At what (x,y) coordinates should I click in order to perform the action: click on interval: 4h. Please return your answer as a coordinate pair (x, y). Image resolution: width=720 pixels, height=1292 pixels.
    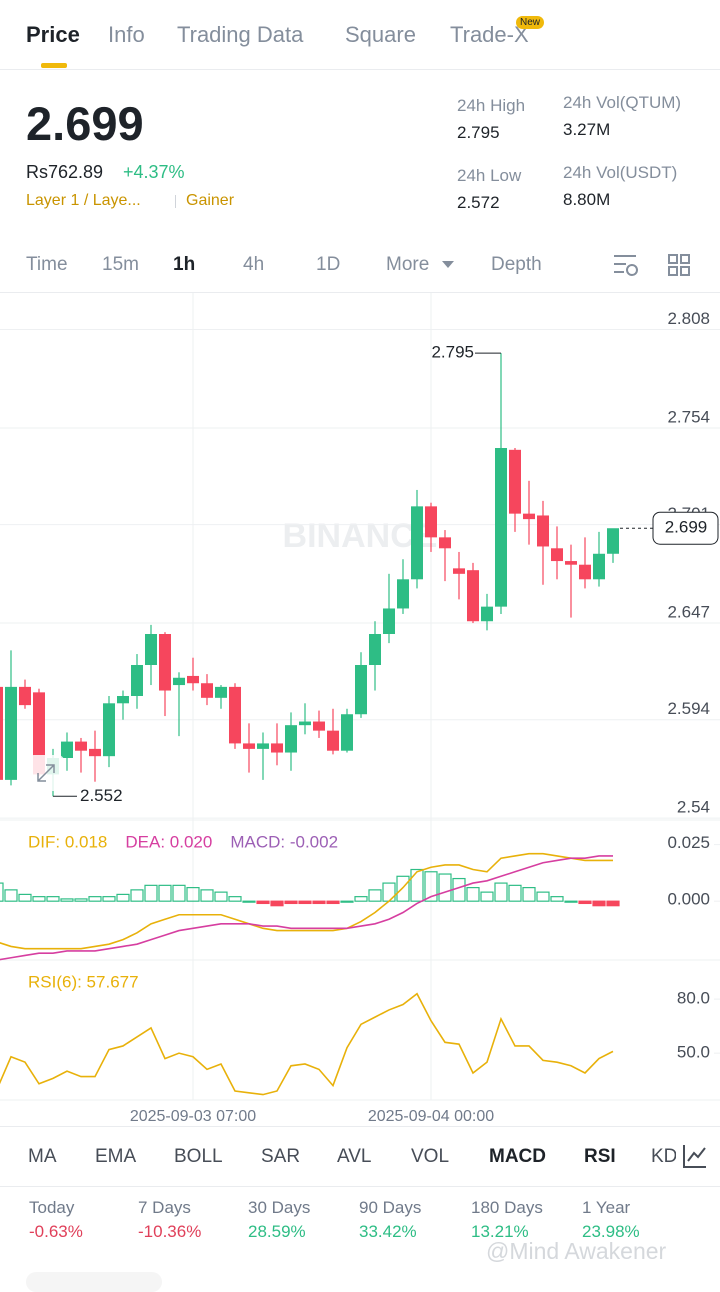
    Looking at the image, I should click on (254, 264).